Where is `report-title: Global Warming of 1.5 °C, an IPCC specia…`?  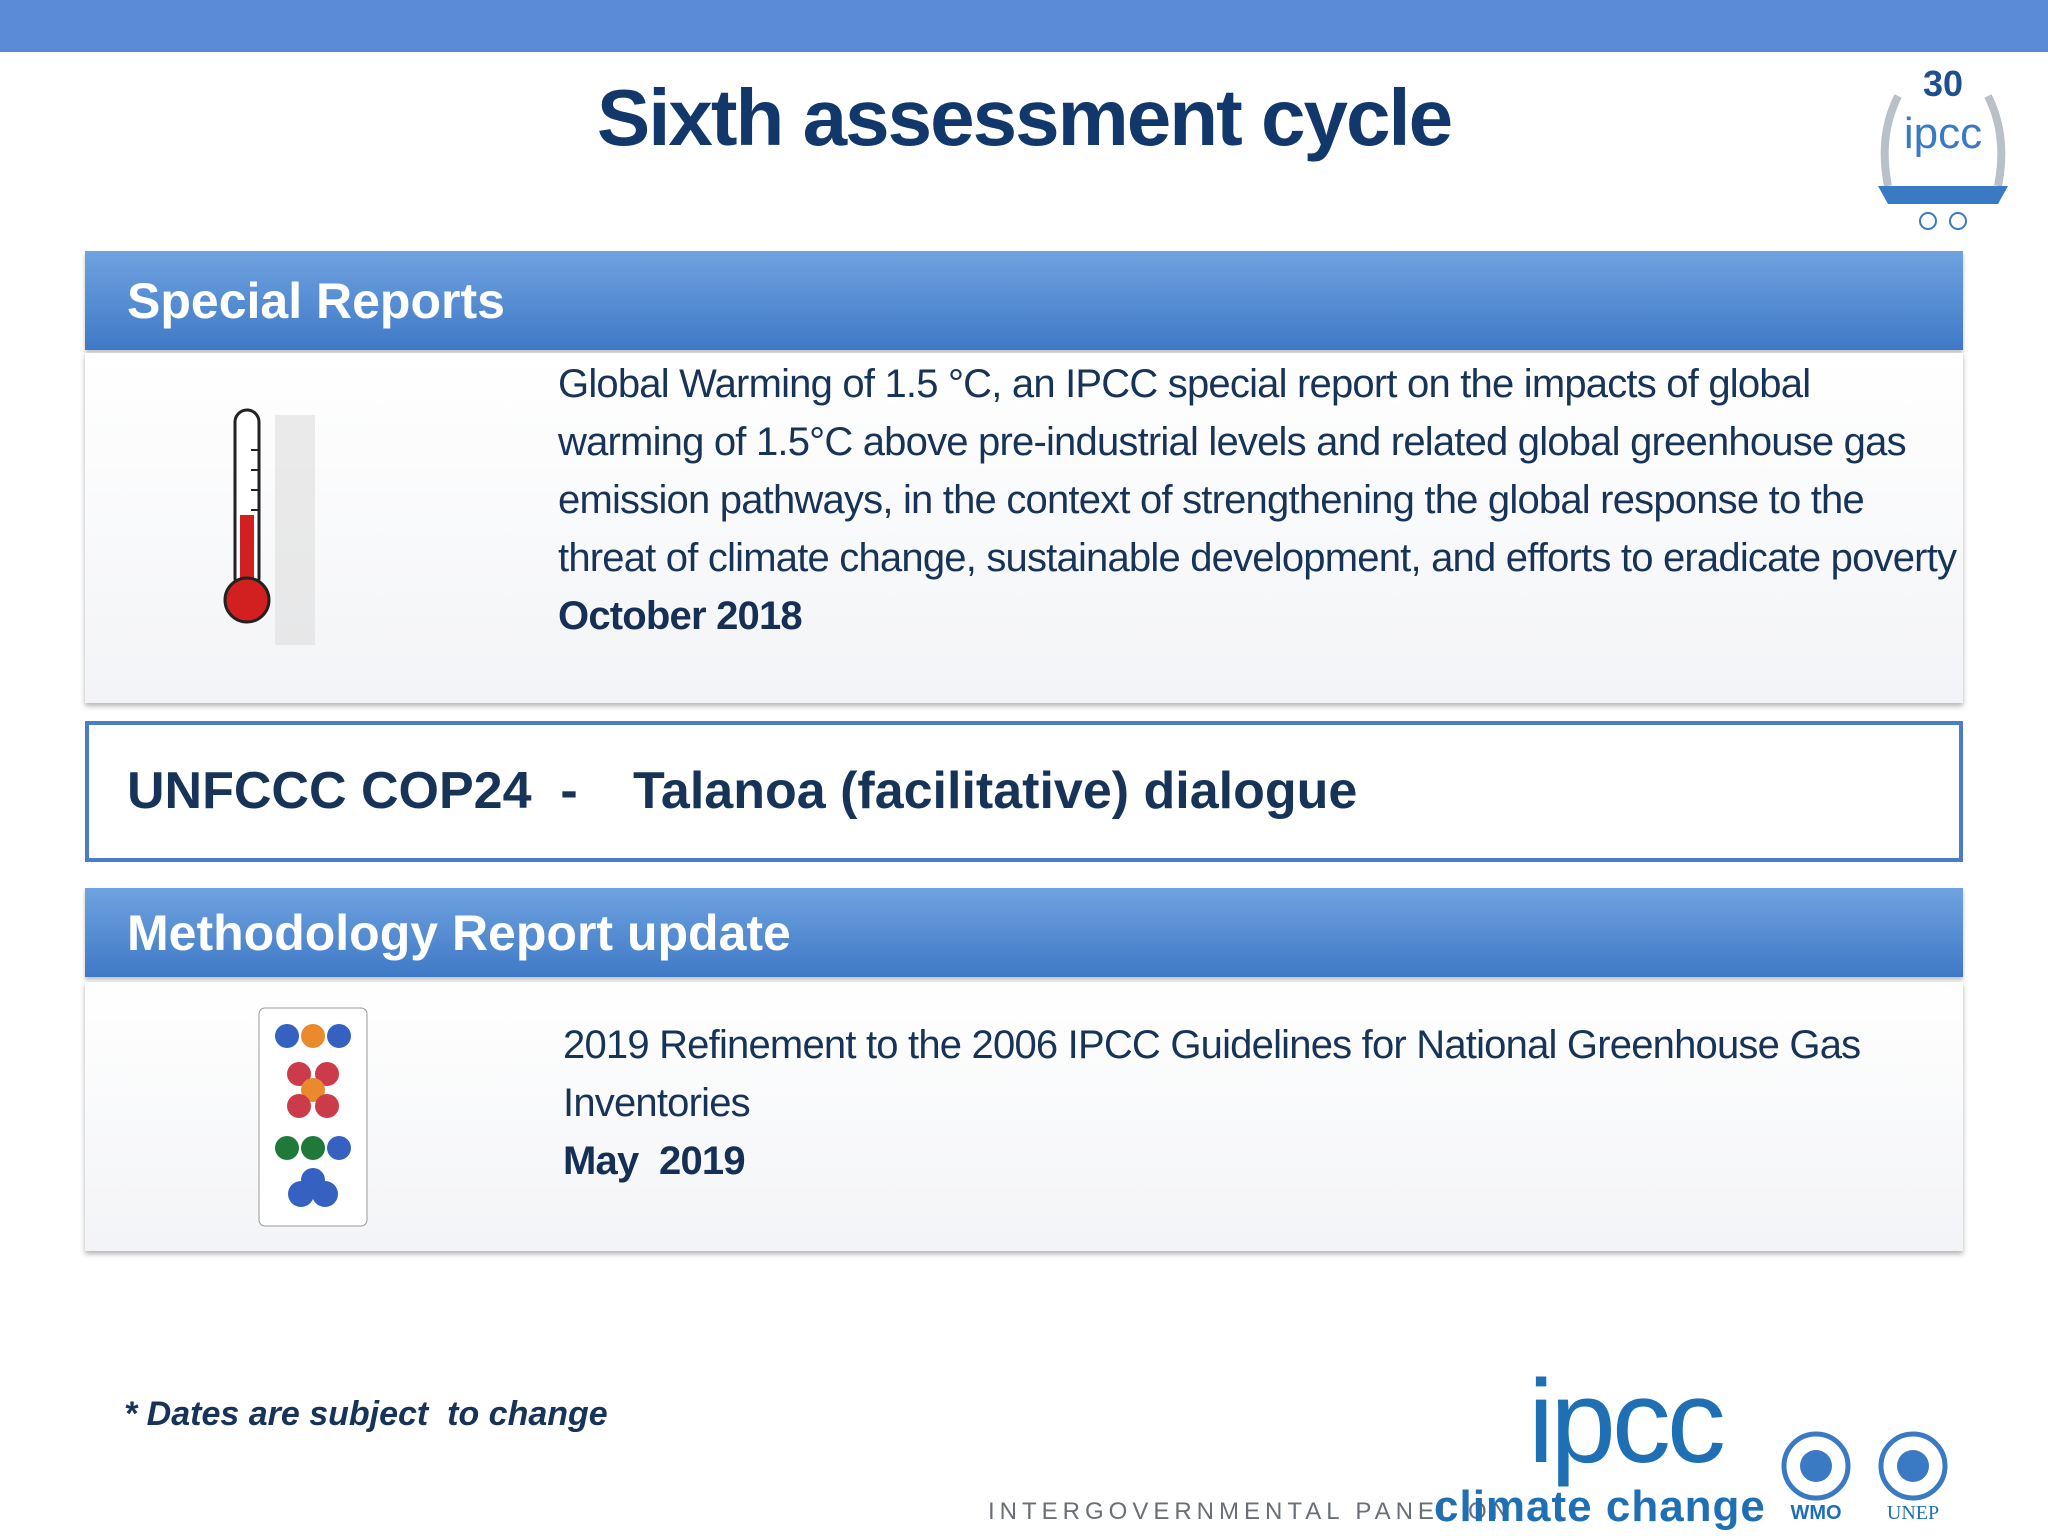 report-title: Global Warming of 1.5 °C, an IPCC specia… is located at coordinates (1257, 471).